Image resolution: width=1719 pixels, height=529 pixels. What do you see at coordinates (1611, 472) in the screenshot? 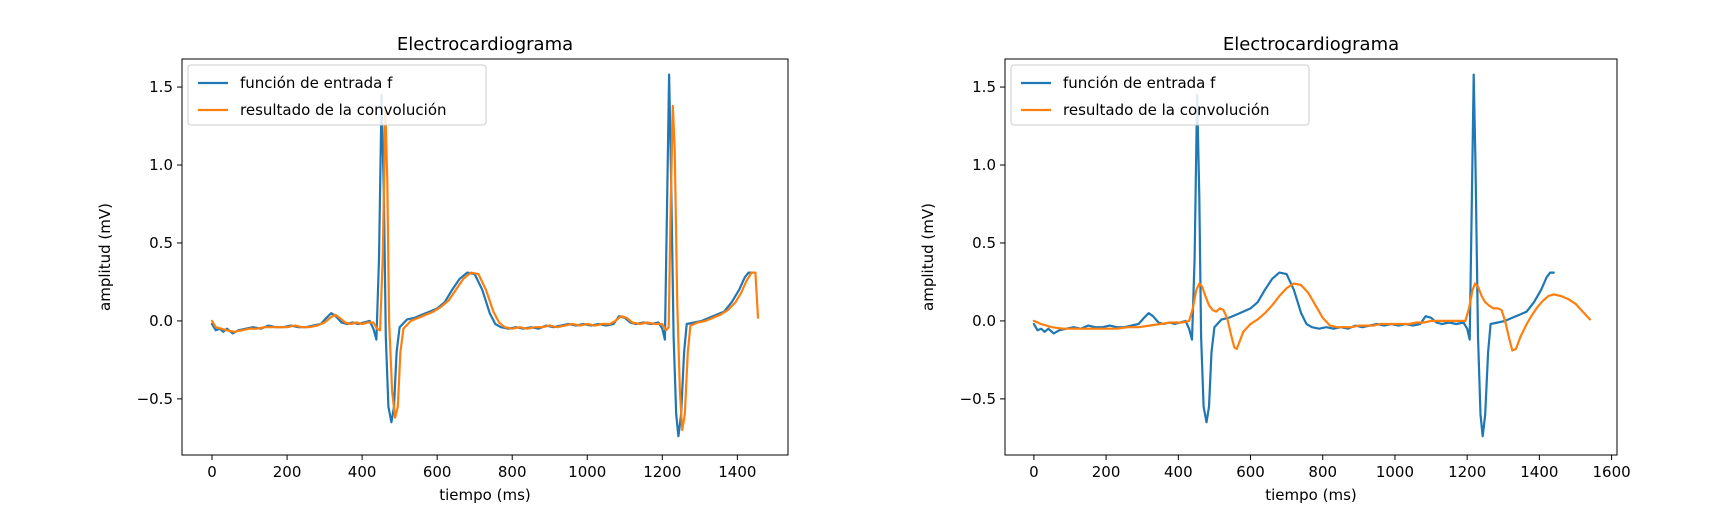
I see `x-tick-label: 1600` at bounding box center [1611, 472].